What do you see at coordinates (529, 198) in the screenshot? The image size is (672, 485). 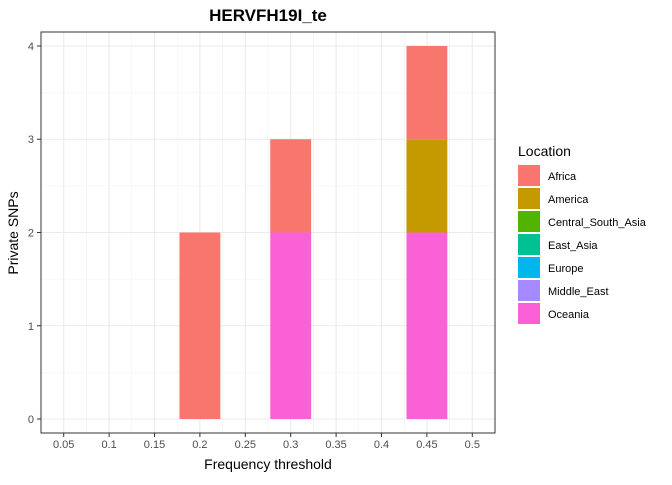 I see `legend-key-america` at bounding box center [529, 198].